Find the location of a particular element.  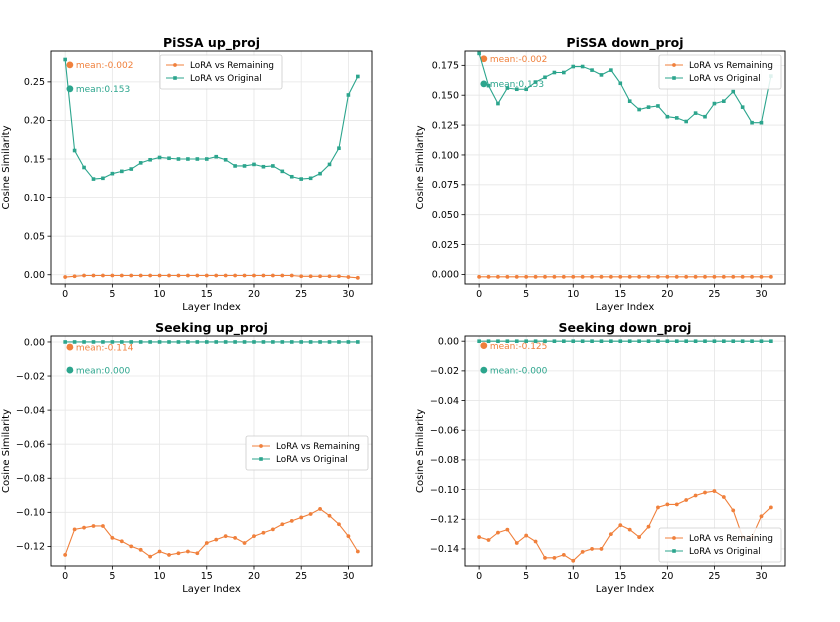

x-tick-label: 5 is located at coordinates (526, 294).